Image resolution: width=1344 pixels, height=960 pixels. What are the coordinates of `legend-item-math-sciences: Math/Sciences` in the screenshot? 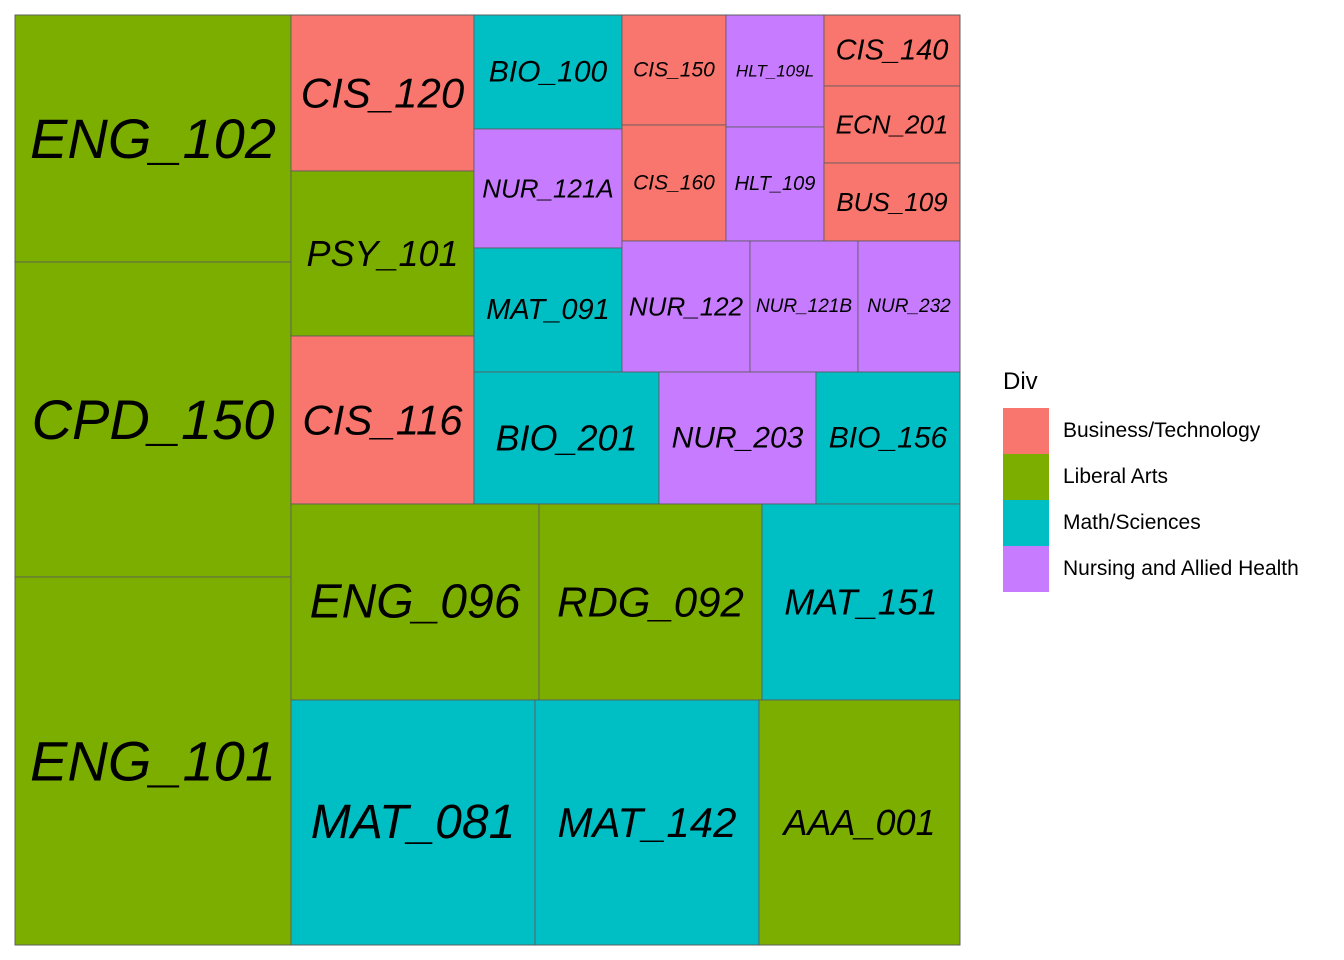 It's located at (1151, 523).